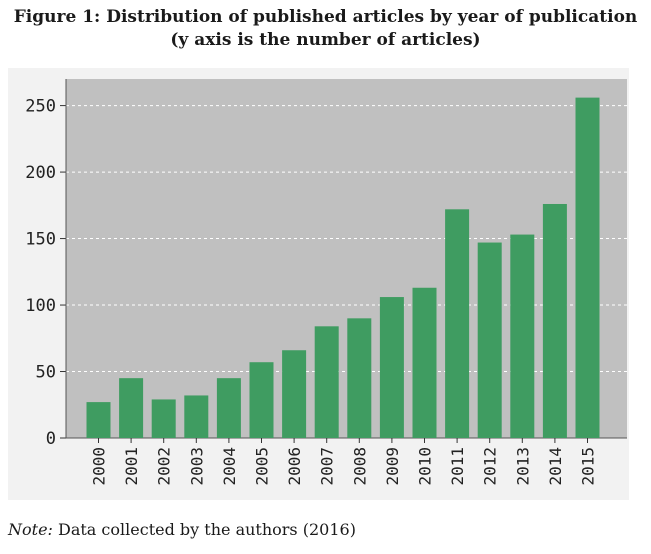 The height and width of the screenshot is (554, 651). I want to click on x-tick-label: 2006, so click(294, 466).